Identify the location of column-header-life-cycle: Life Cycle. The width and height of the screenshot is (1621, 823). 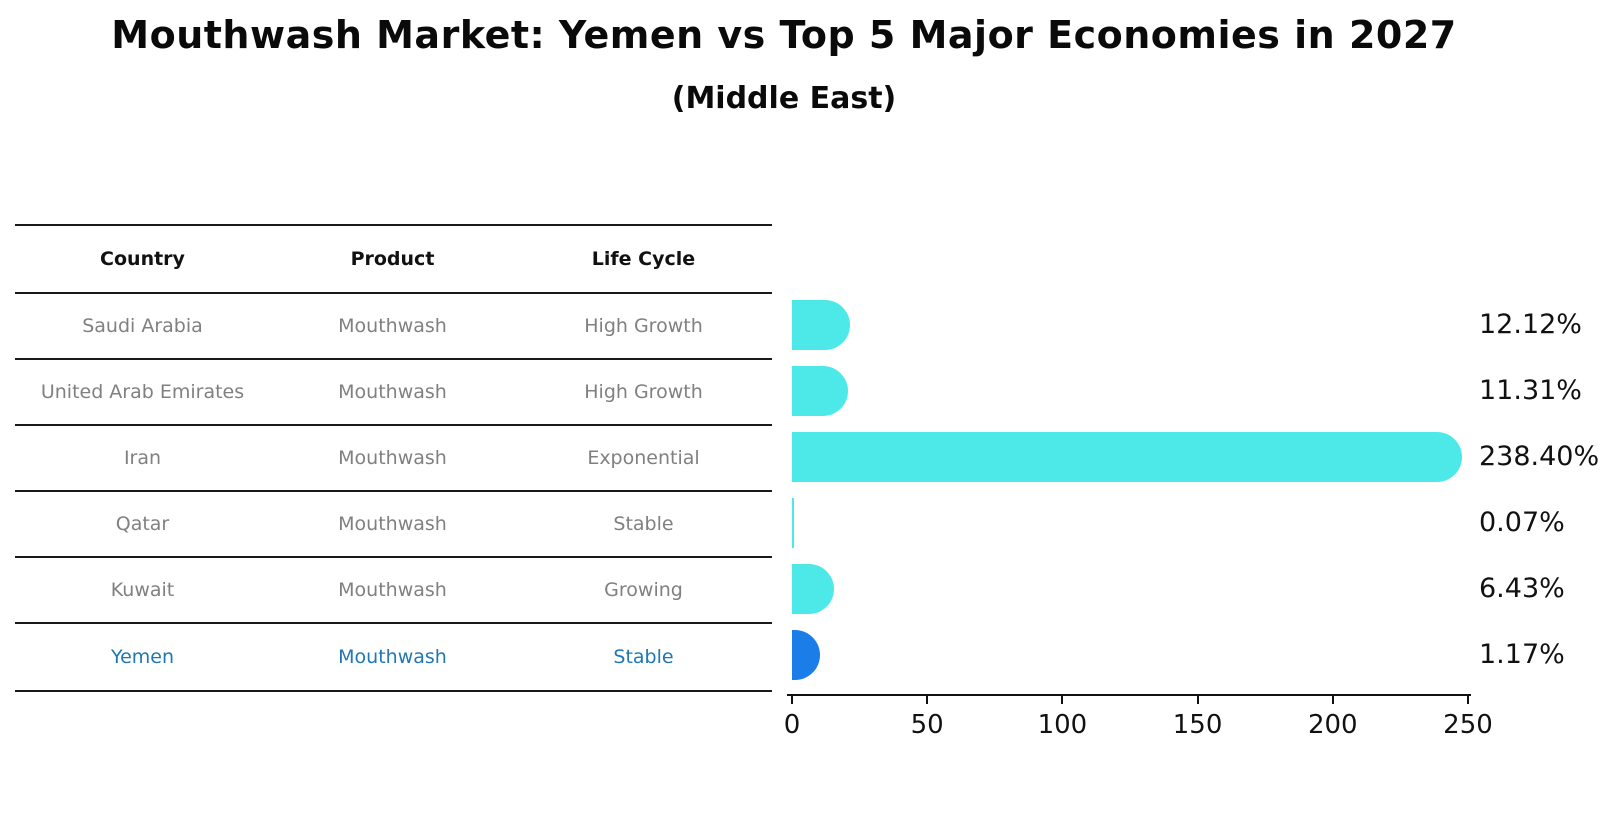
(643, 259).